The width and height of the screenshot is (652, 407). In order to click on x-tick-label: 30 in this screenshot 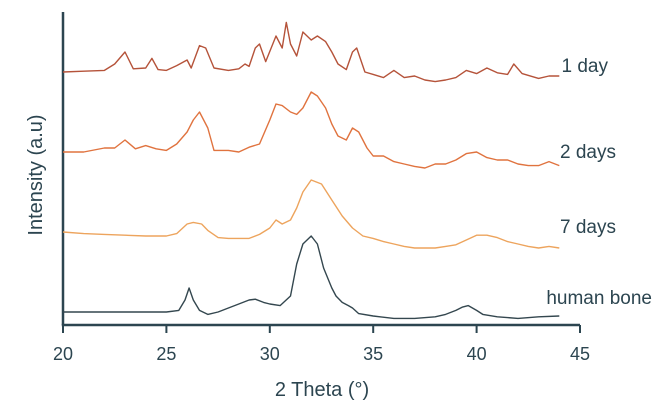, I will do `click(270, 354)`.